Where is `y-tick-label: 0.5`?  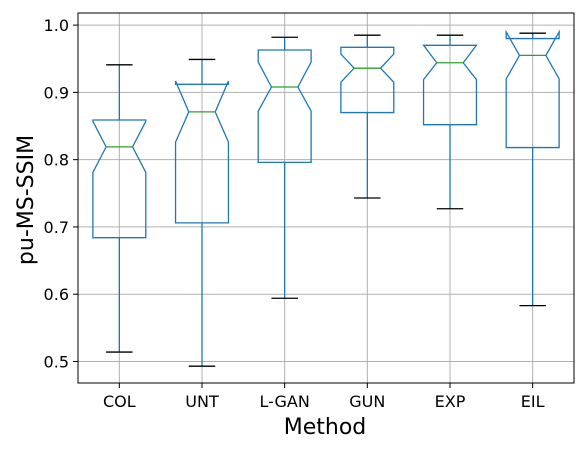 y-tick-label: 0.5 is located at coordinates (56, 361).